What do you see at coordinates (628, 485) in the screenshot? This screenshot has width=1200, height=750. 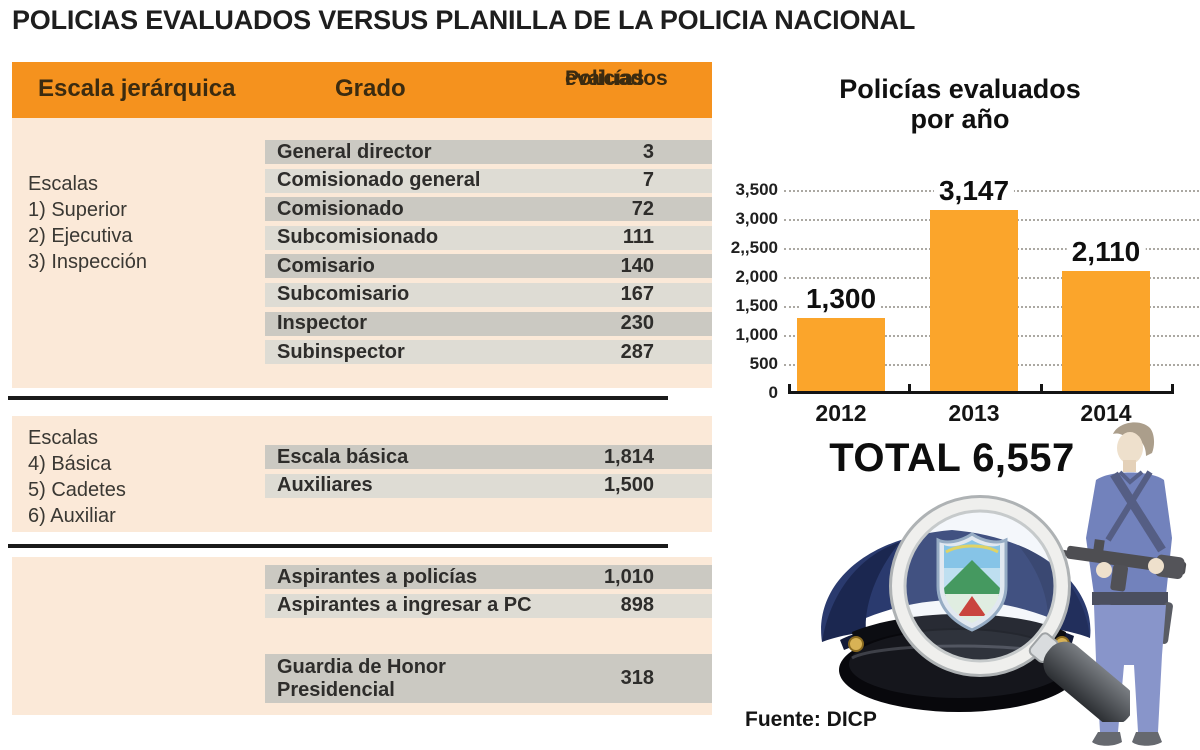 I see `row-valor: 1,500` at bounding box center [628, 485].